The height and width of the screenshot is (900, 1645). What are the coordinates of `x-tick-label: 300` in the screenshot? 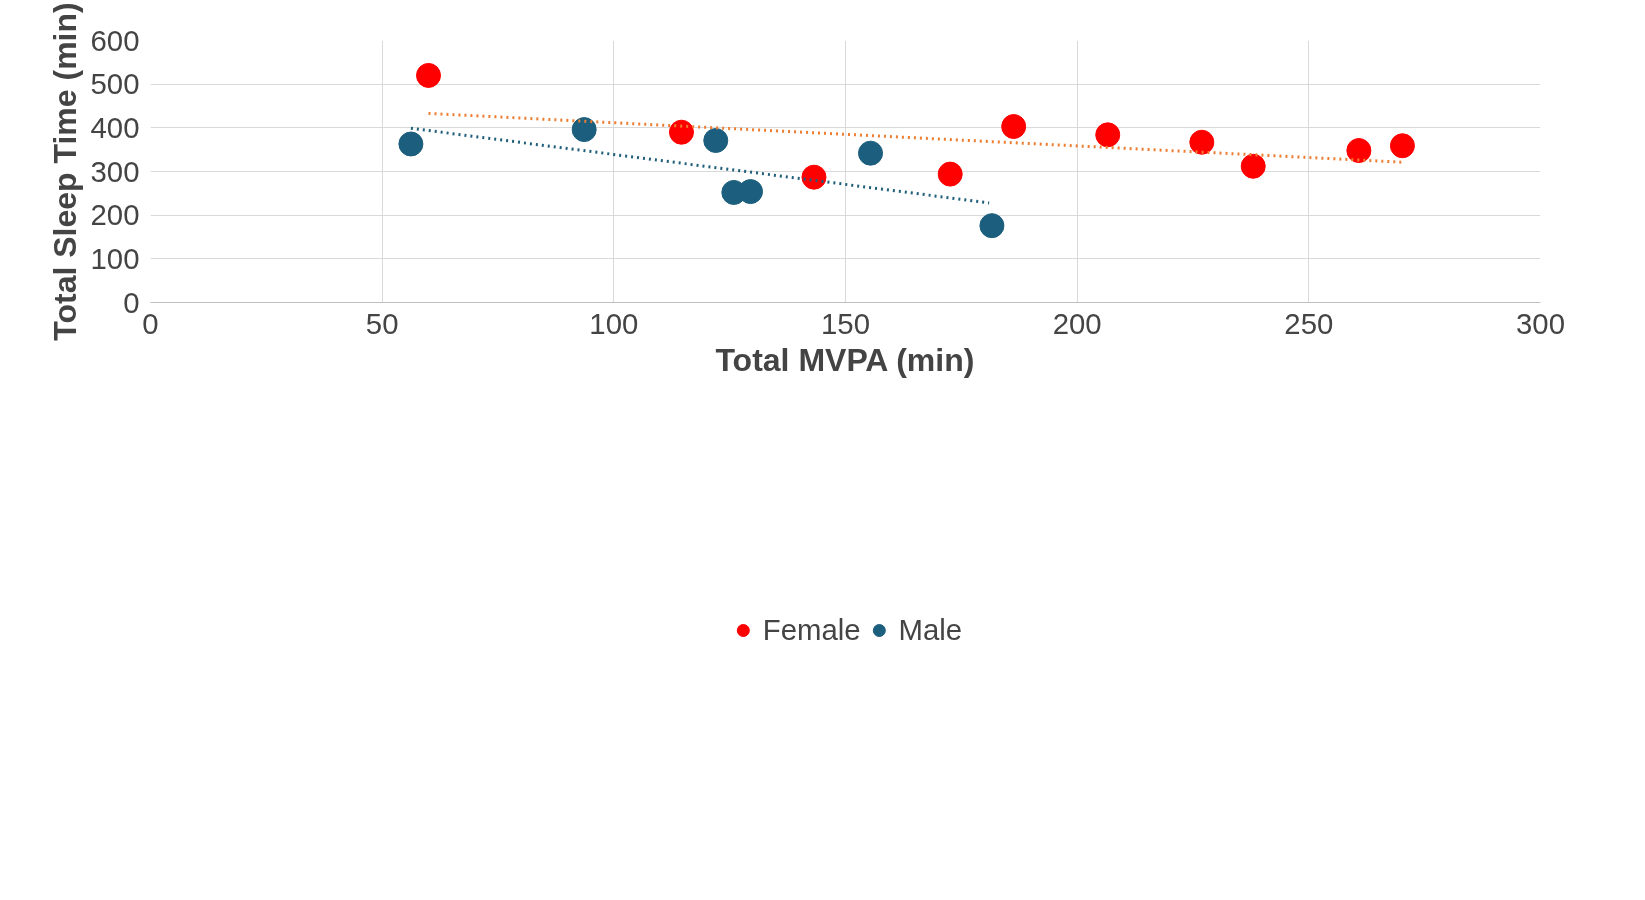 It's located at (1540, 323).